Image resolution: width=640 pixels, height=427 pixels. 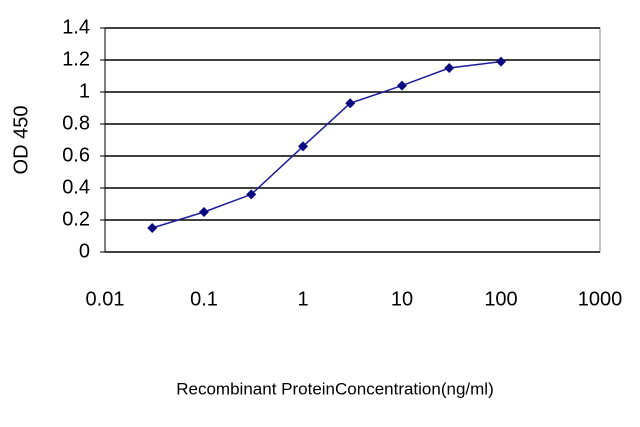 What do you see at coordinates (76, 219) in the screenshot?
I see `y-tick-label: 0.2` at bounding box center [76, 219].